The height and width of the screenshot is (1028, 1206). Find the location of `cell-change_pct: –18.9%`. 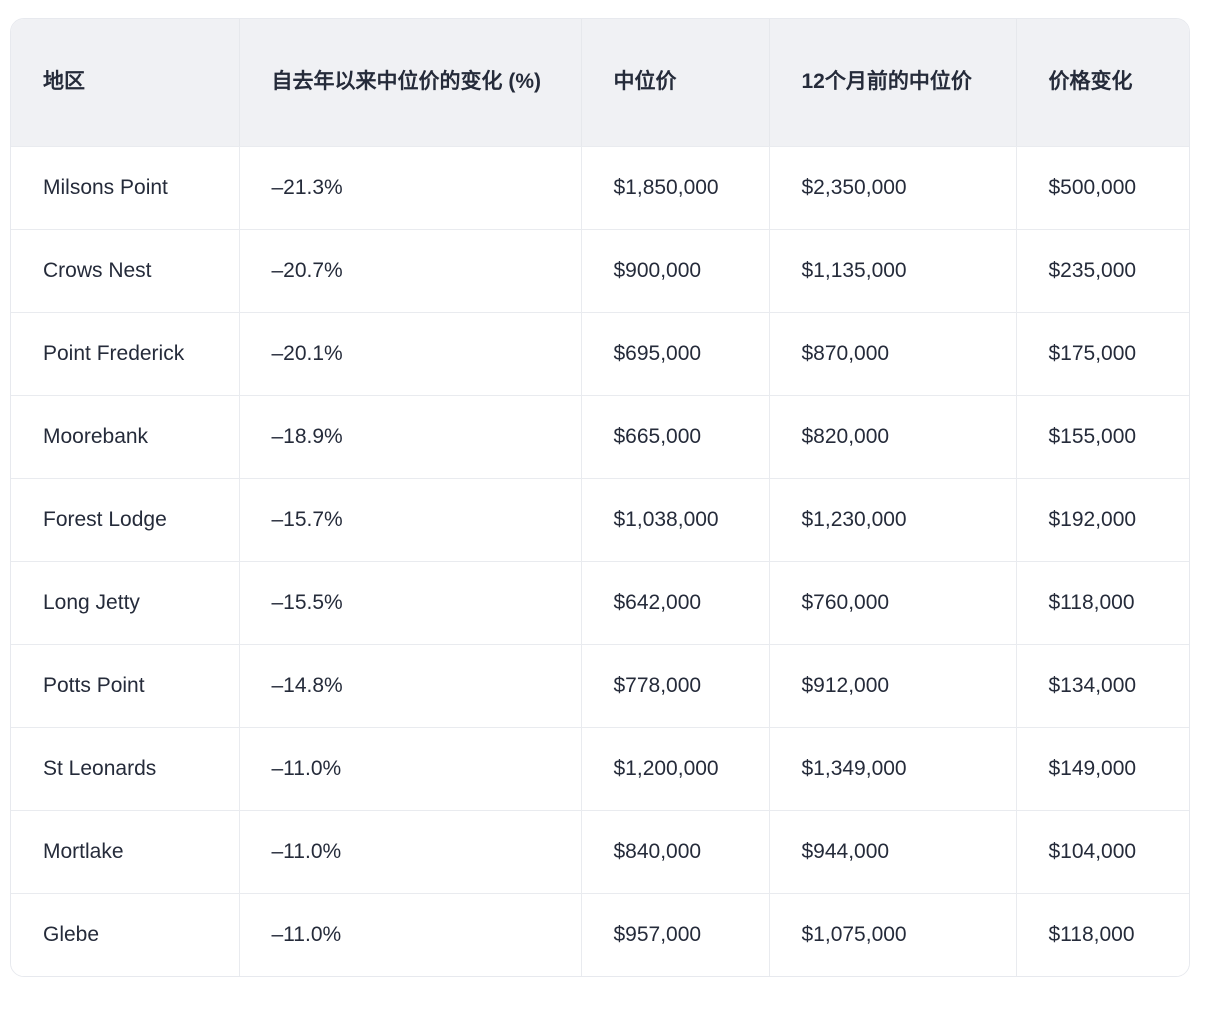

cell-change_pct: –18.9% is located at coordinates (410, 437).